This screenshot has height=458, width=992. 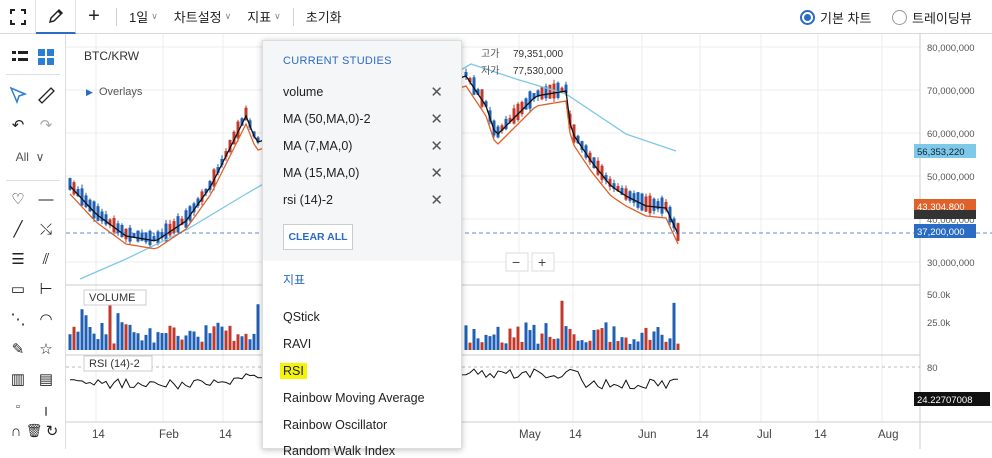 I want to click on current-studies-header: CURRENT STUDIES, so click(x=337, y=61).